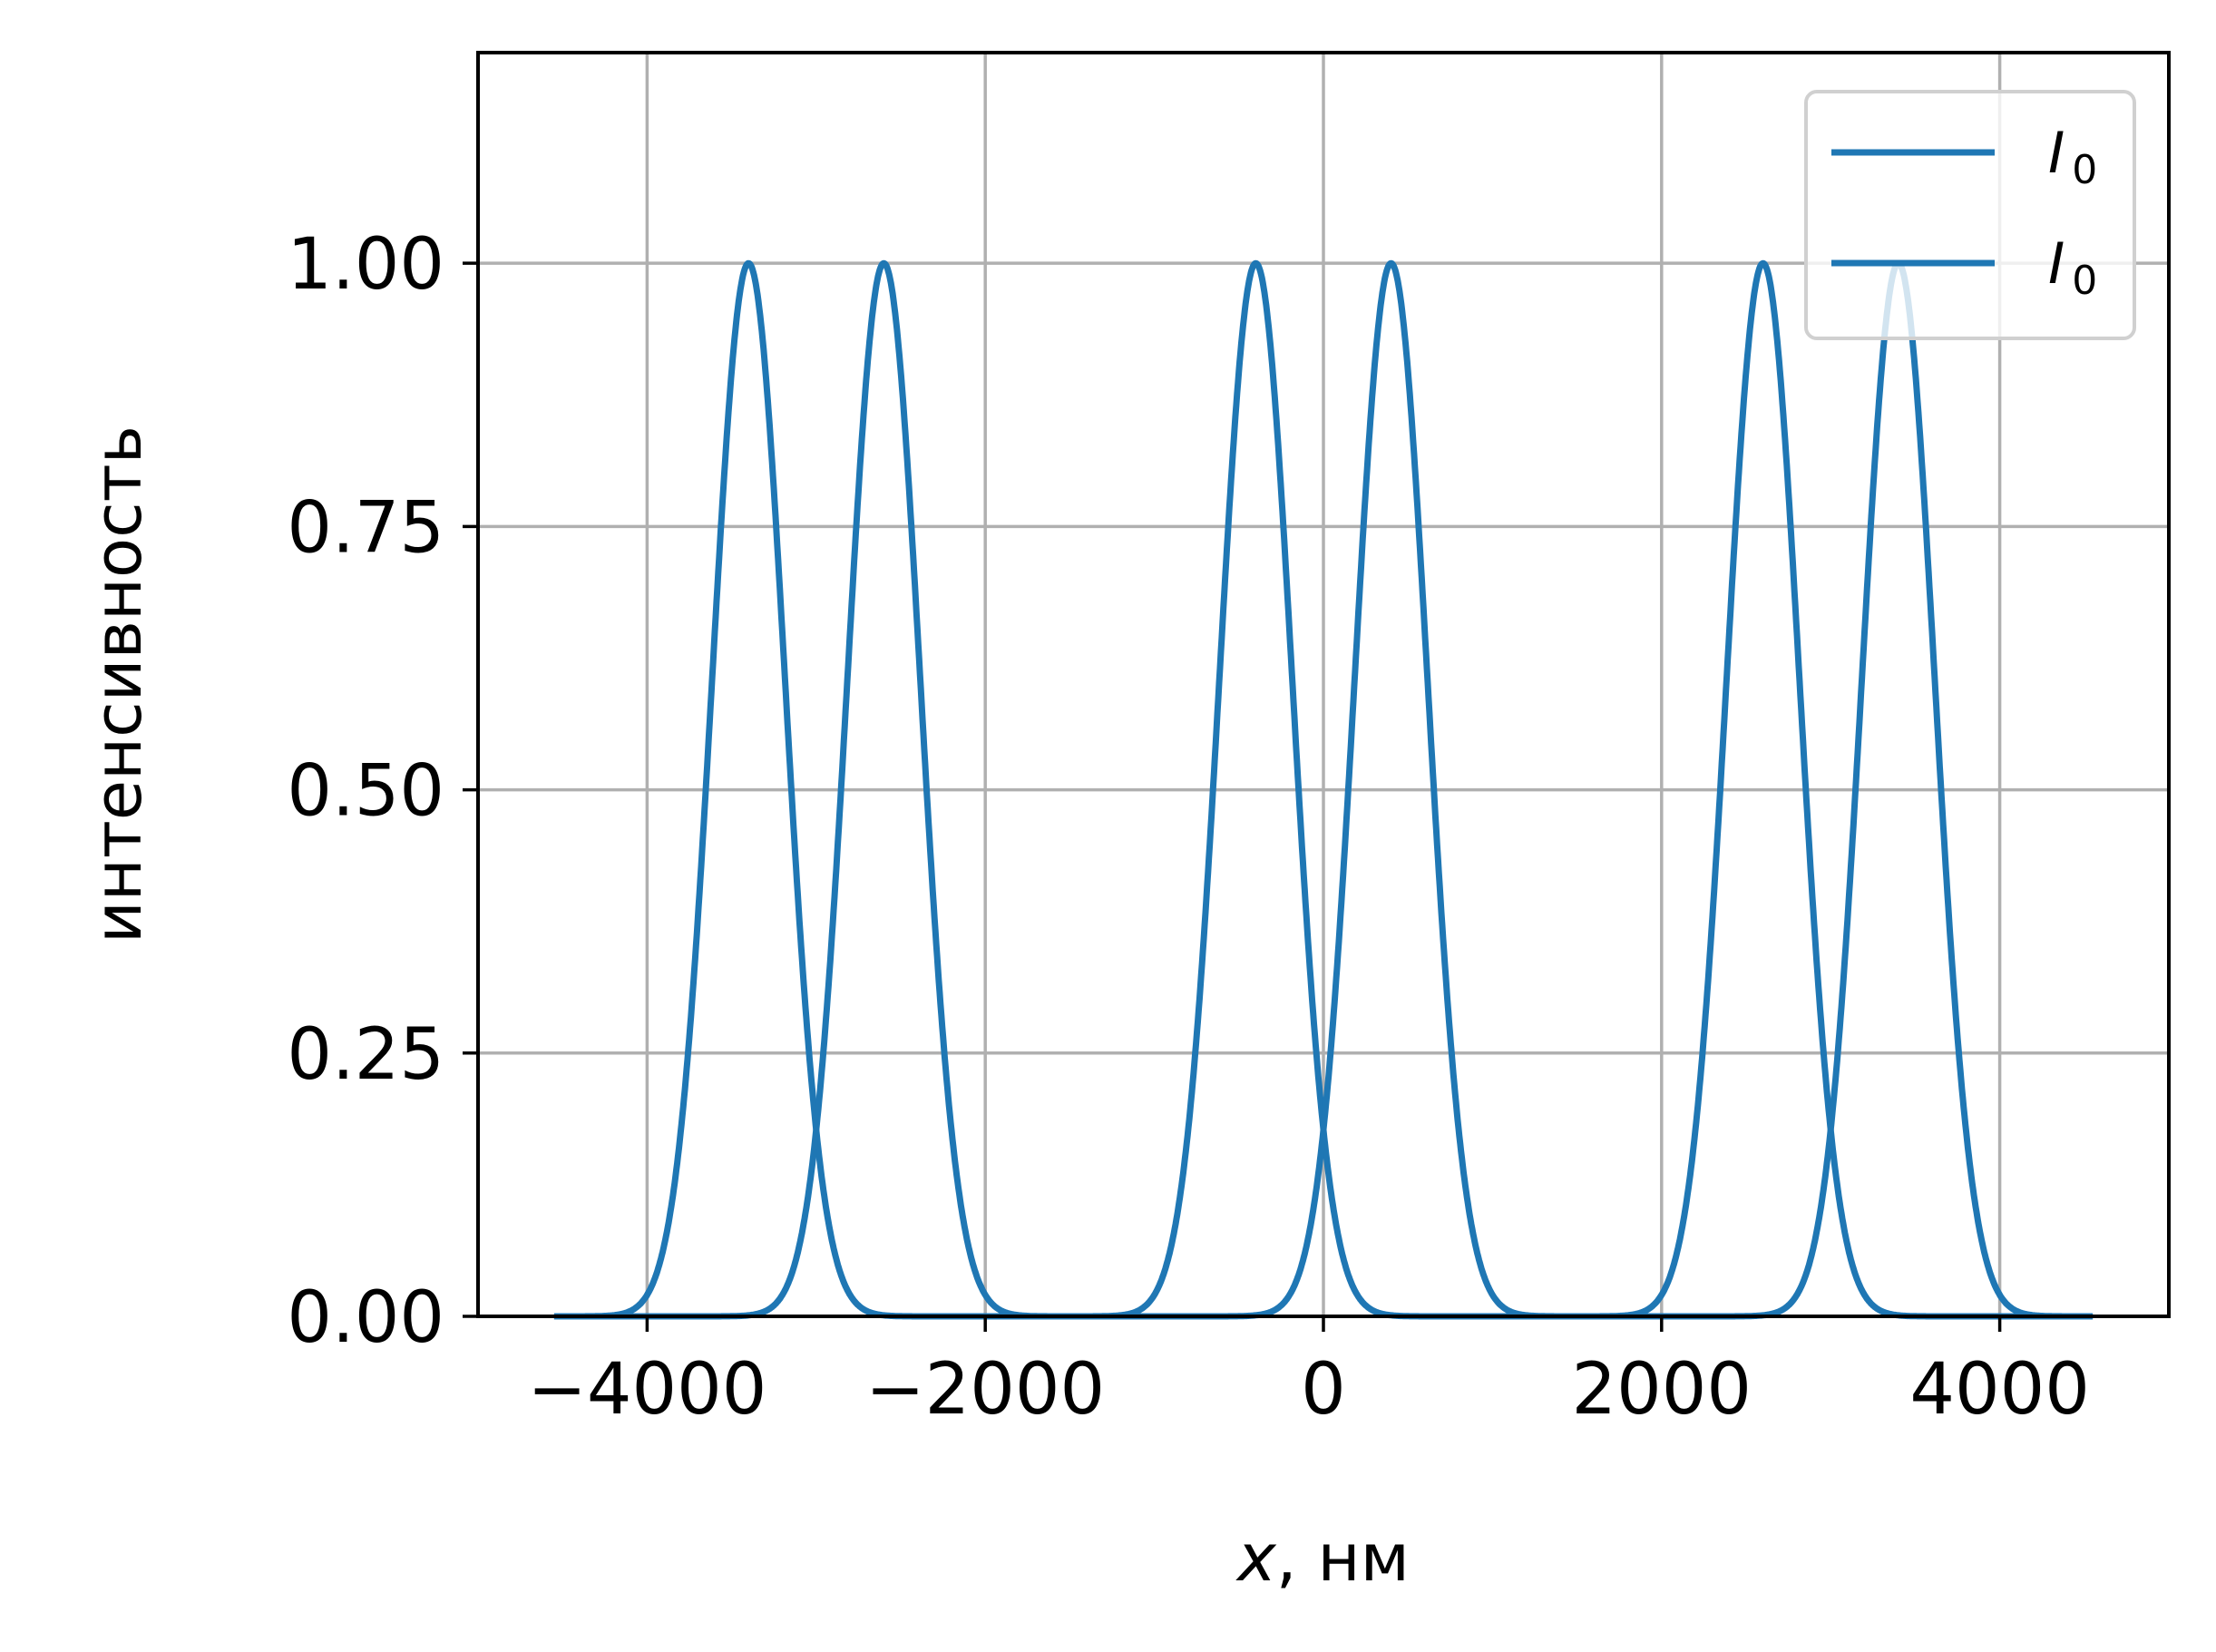  Describe the element at coordinates (118, 684) in the screenshot. I see `y-axis-label: интенсивность` at that location.